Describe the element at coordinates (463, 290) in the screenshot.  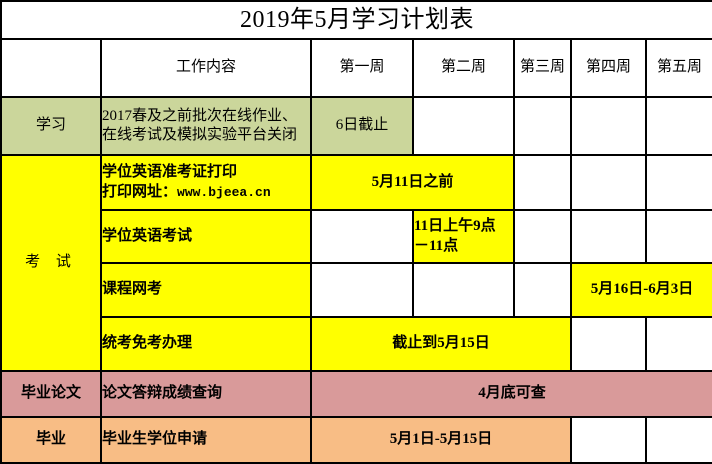
I see `course-test-week2-empty` at that location.